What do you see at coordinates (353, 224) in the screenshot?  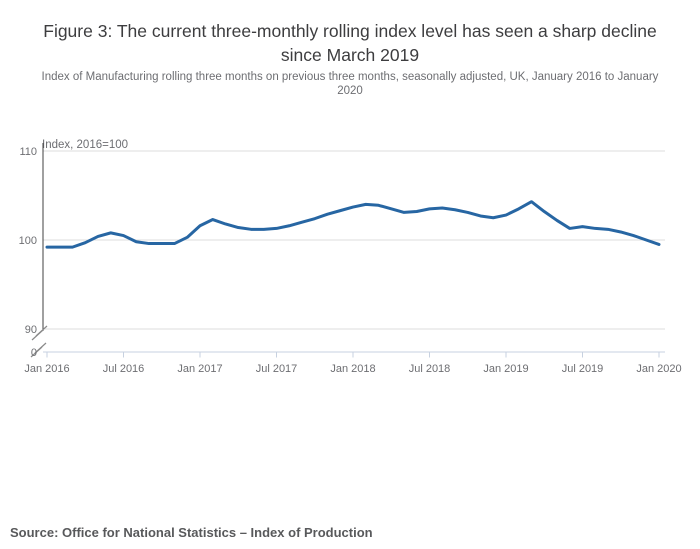 I see `data-line` at bounding box center [353, 224].